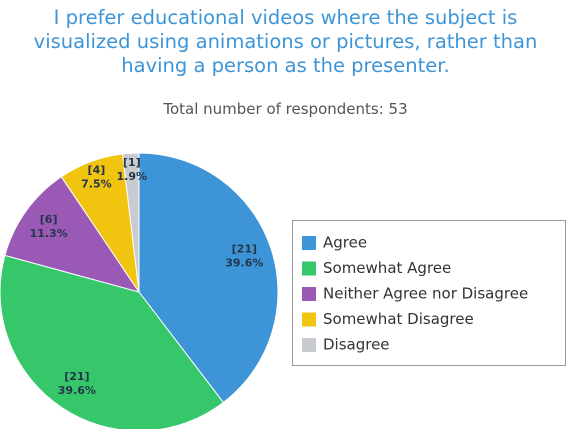 The height and width of the screenshot is (429, 571). Describe the element at coordinates (49, 219) in the screenshot. I see `count-label: [6]` at that location.